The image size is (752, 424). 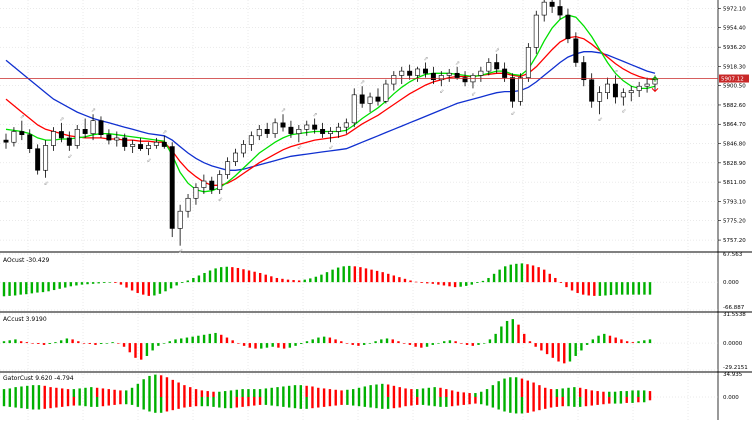 What do you see at coordinates (735, 368) in the screenshot?
I see `ac-axis-label: -29.2151` at bounding box center [735, 368].